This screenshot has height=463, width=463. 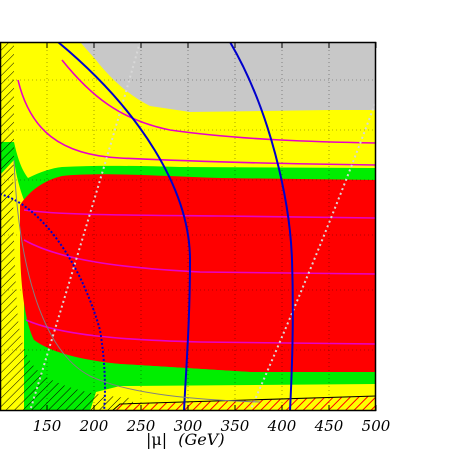 I want to click on x-tick-label: 200, so click(x=94, y=426).